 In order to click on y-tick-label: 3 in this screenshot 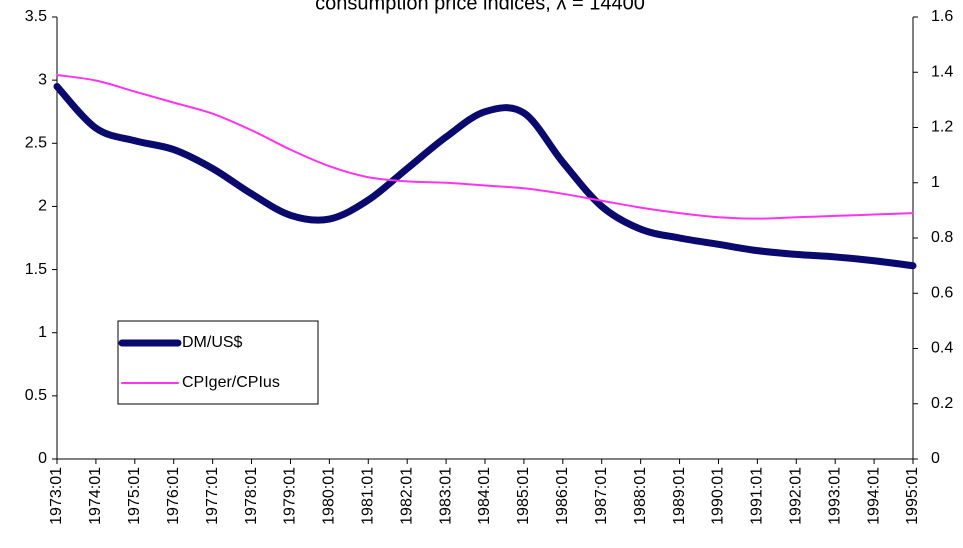, I will do `click(42, 79)`.